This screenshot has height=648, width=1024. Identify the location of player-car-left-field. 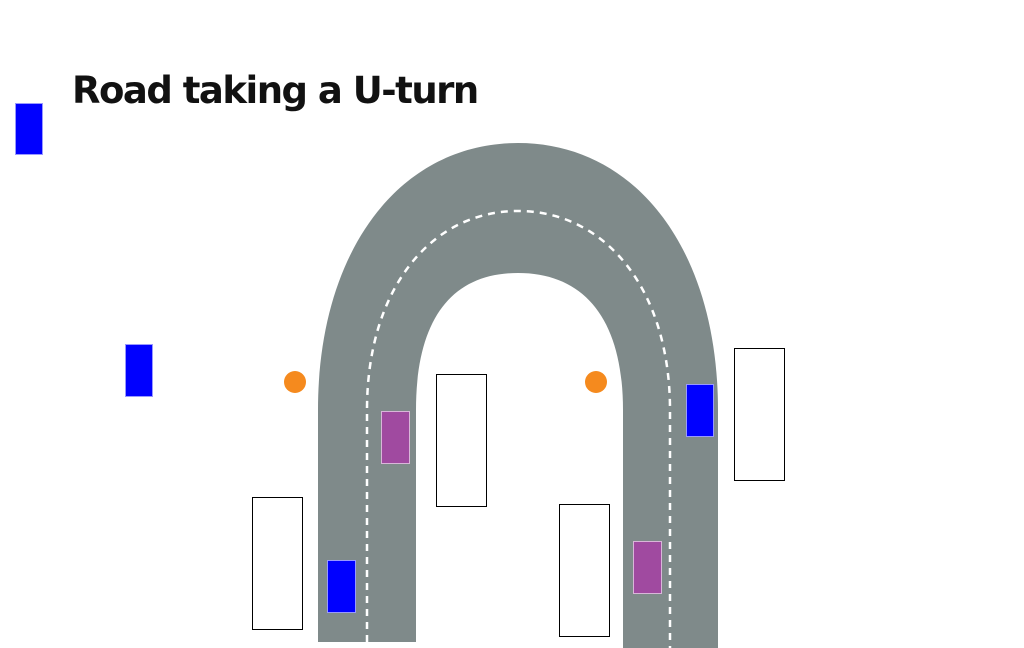
(139, 370).